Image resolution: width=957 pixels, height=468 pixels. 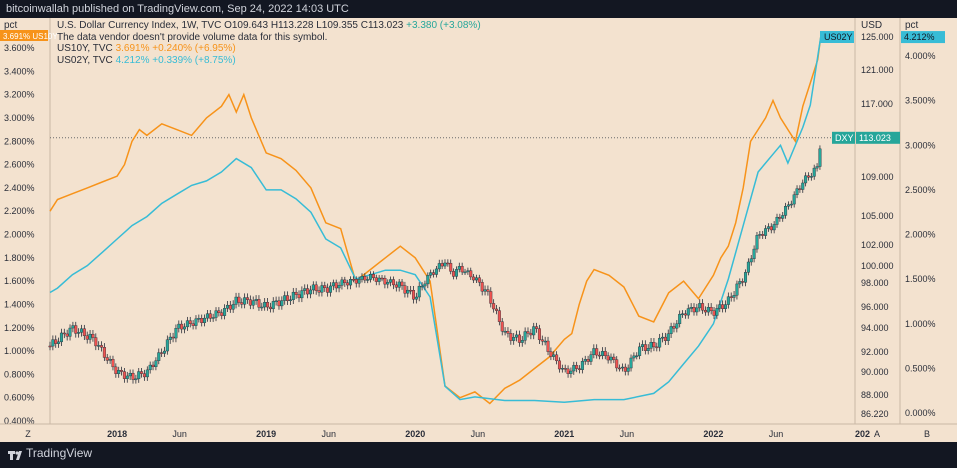 What do you see at coordinates (875, 372) in the screenshot?
I see `usd-tick-label: 90.000` at bounding box center [875, 372].